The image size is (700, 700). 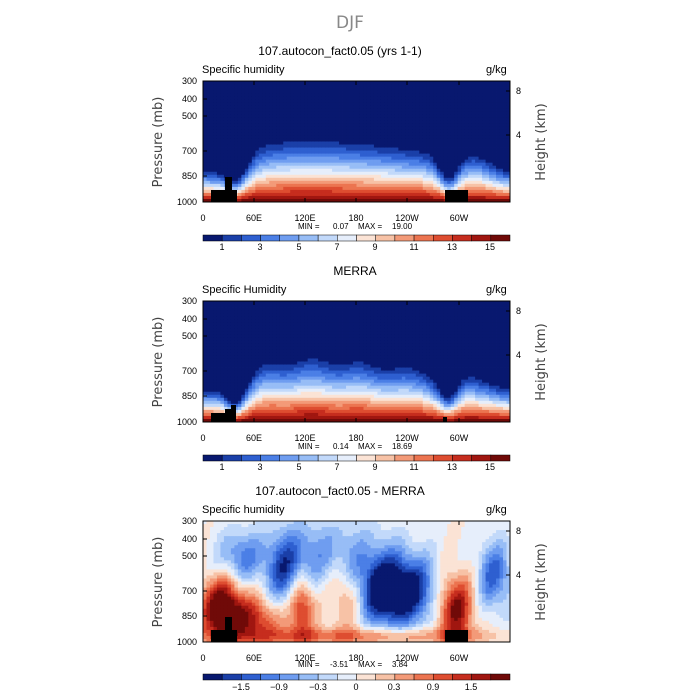 I want to click on heatmap-plot, so click(x=356, y=141).